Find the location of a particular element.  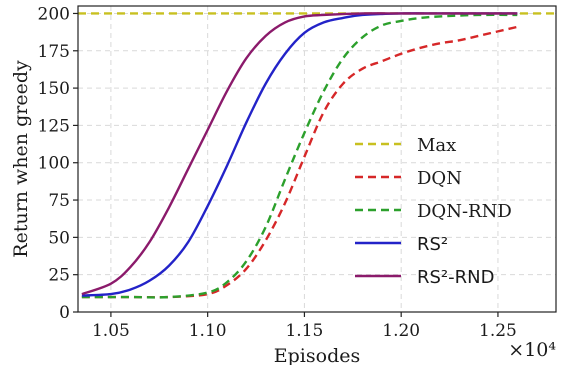

x-axis-ticks: 1.05 1.10 1.15 1.20 1.25 is located at coordinates (304, 326).